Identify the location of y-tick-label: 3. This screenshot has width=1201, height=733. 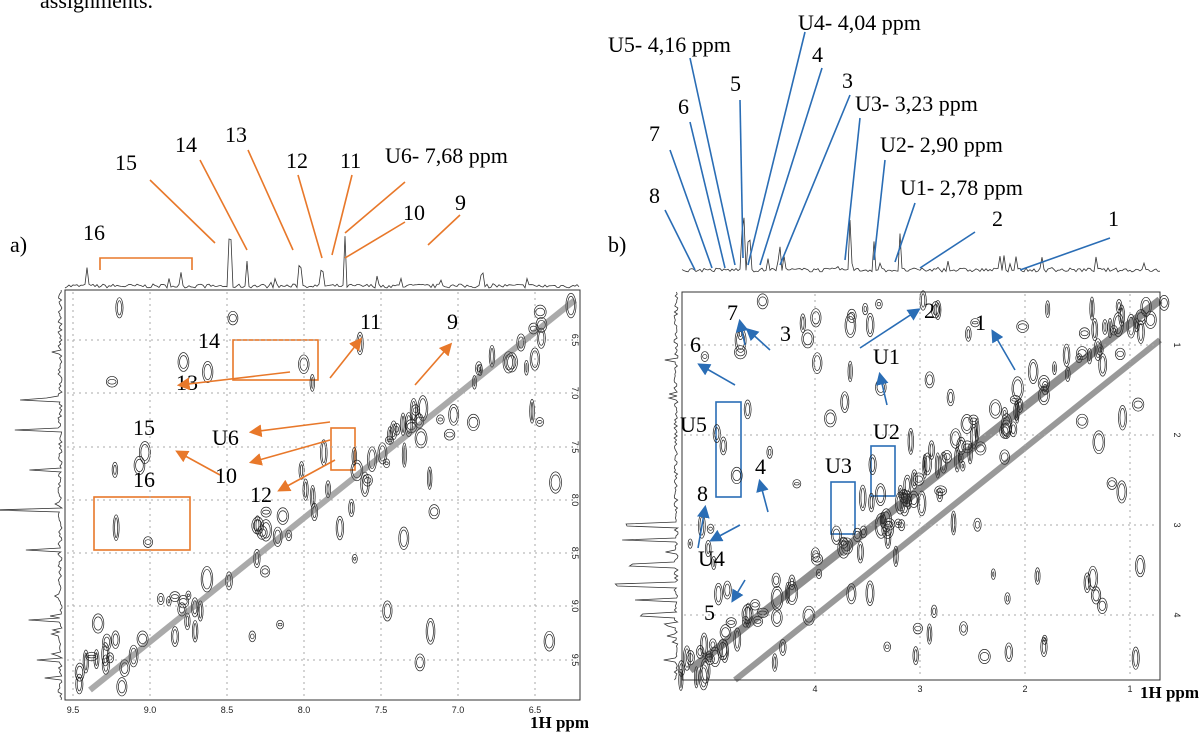
(1177, 524).